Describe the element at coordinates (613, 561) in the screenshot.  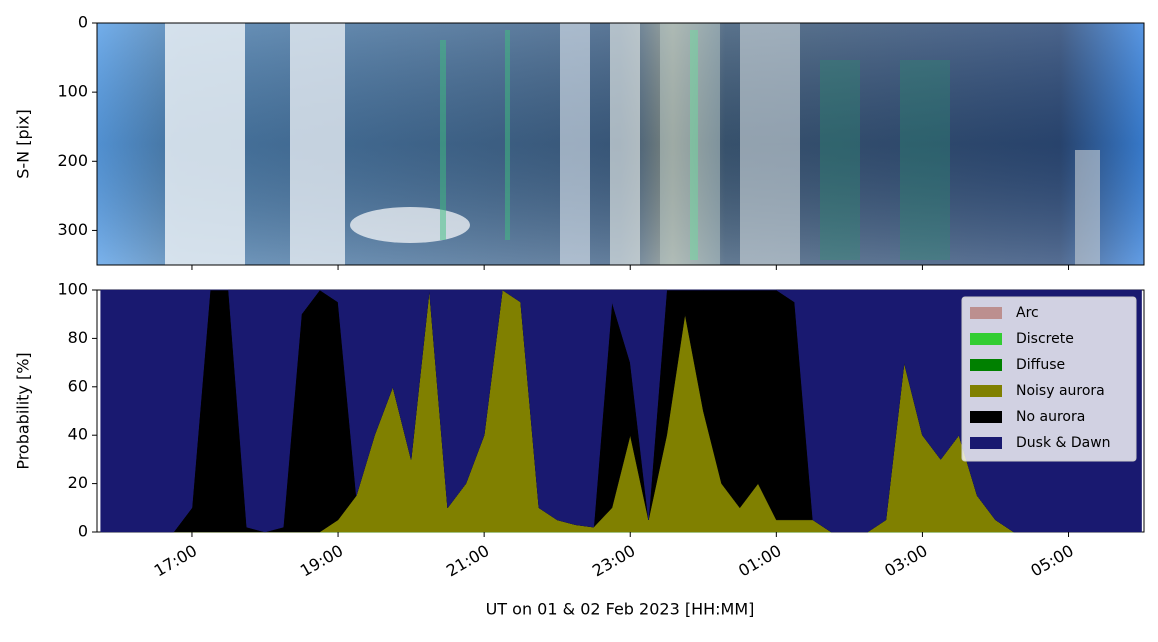
I see `x-tick-label: 23:00` at that location.